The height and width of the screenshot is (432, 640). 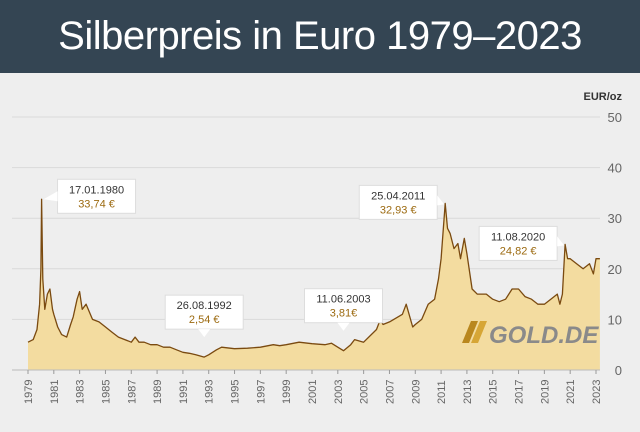 I want to click on chart-title: Silberpreis in Euro 1979–2023, so click(x=320, y=36).